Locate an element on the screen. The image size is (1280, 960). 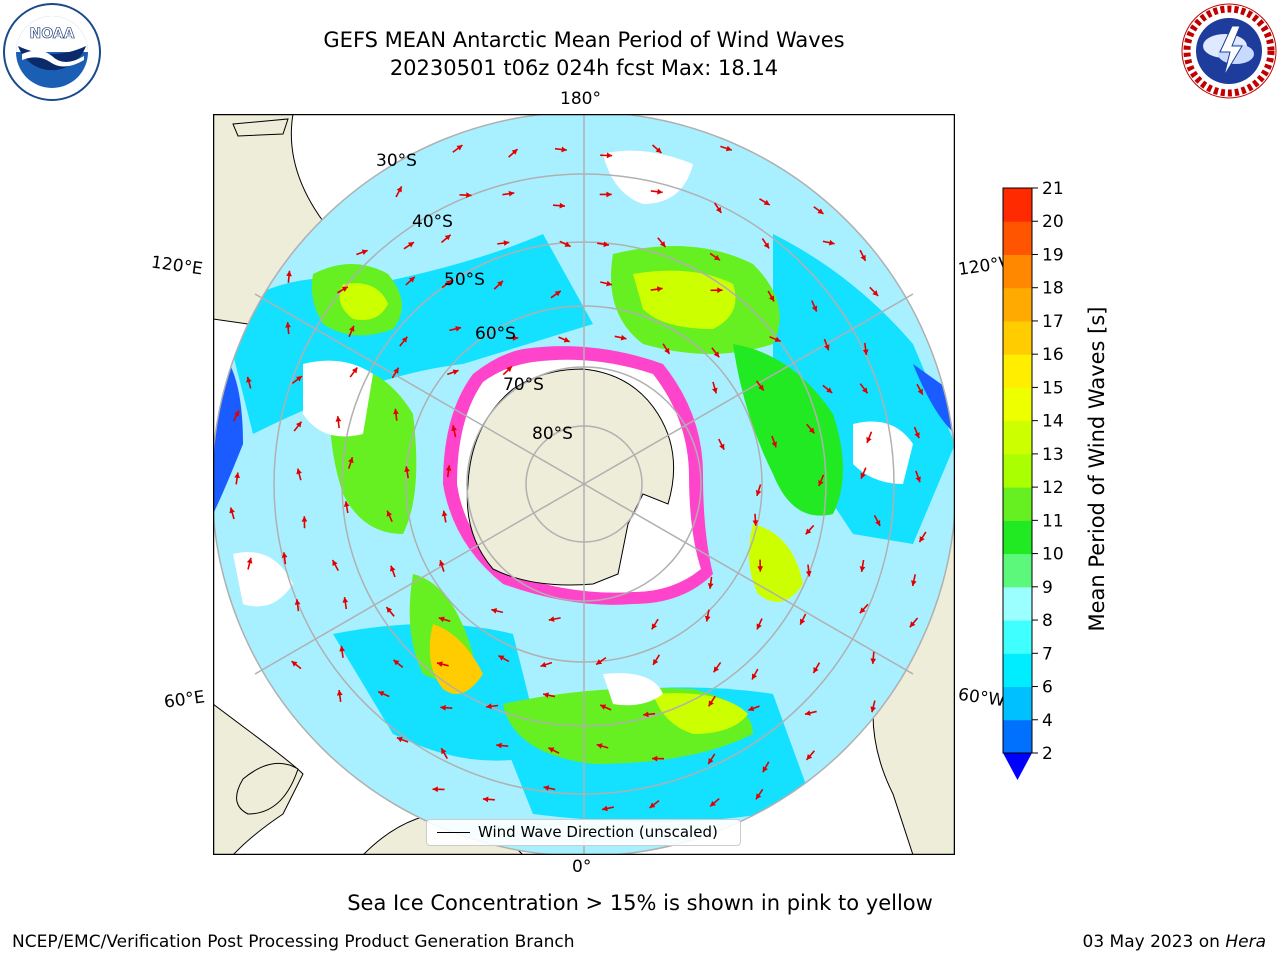
map-legend: Wind Wave Direction (unscaled) is located at coordinates (583, 832).